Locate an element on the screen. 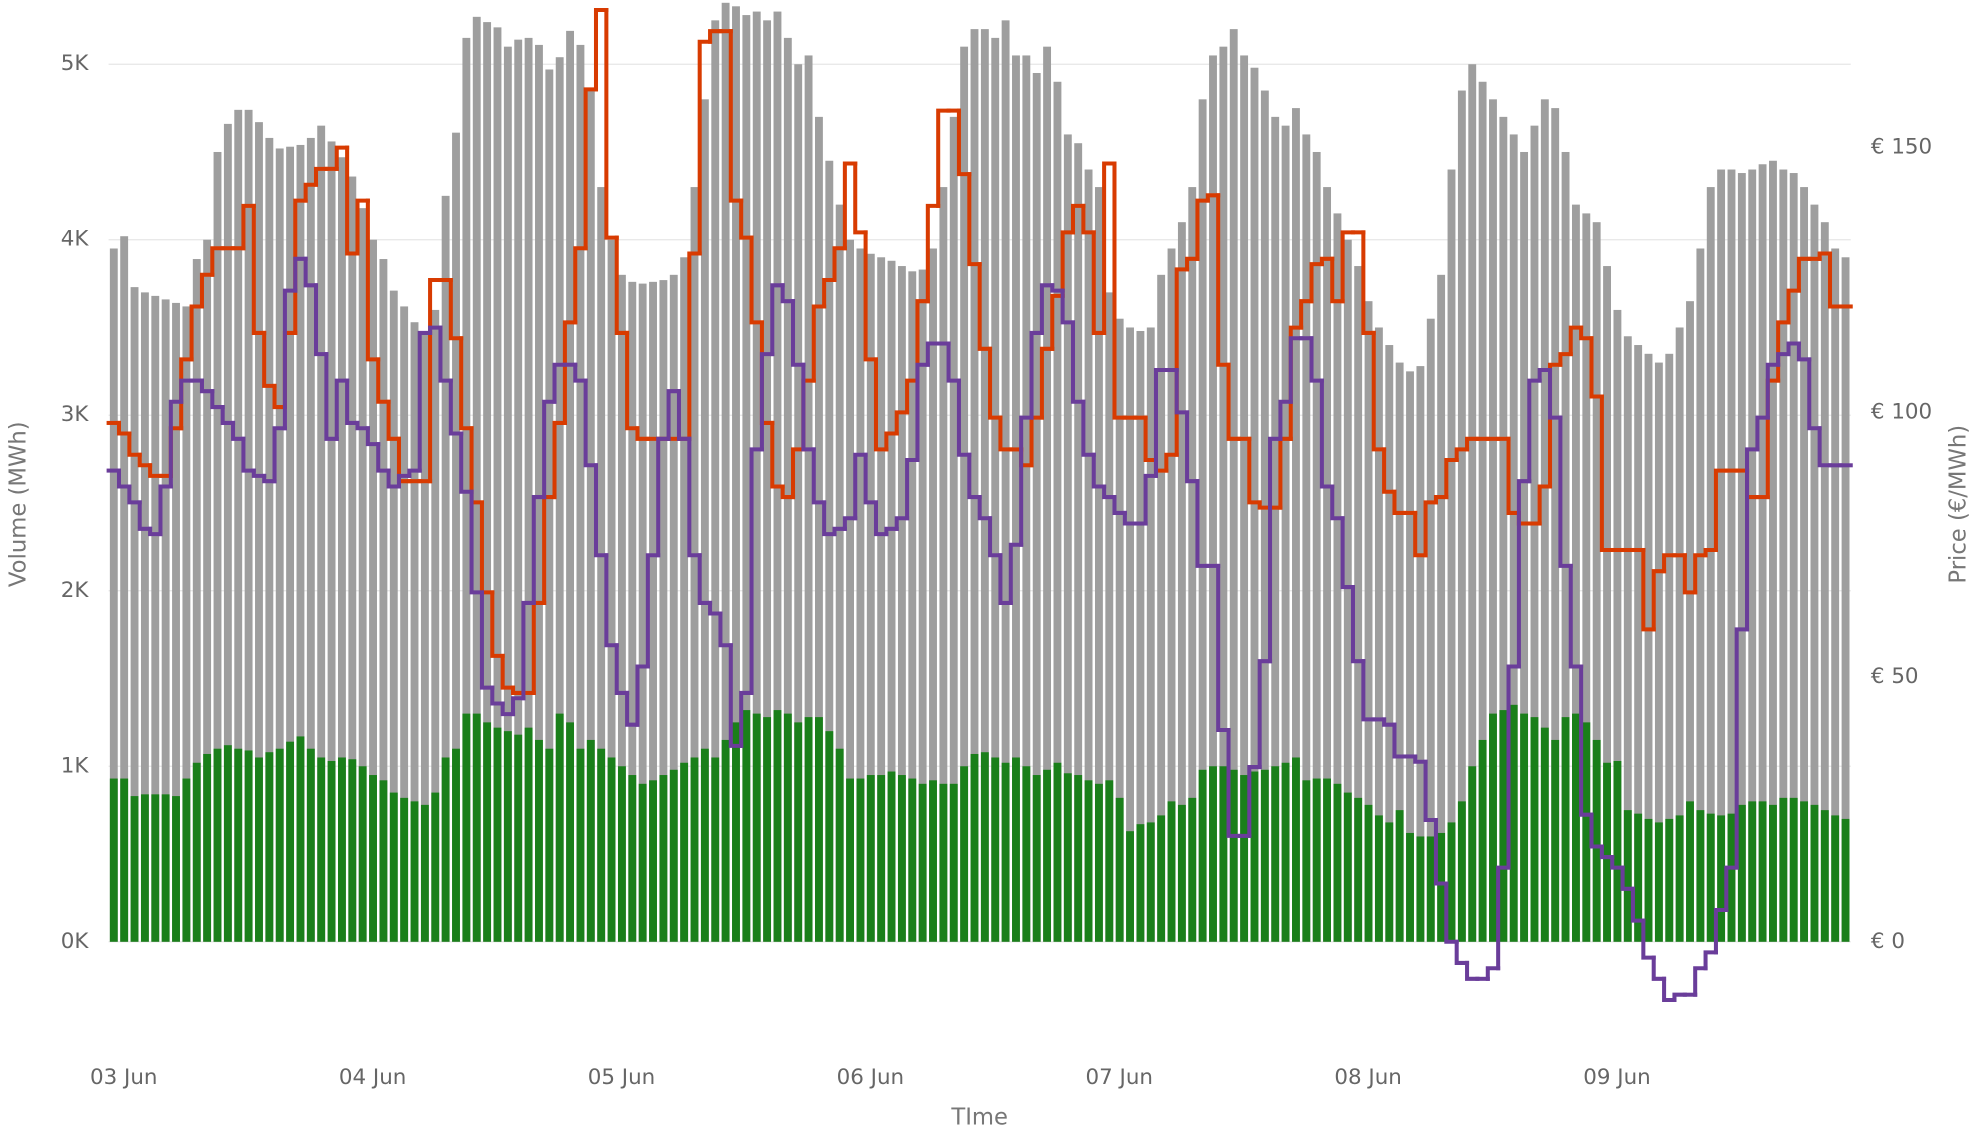 The image size is (1977, 1132). x-tick-label: 05 Jun is located at coordinates (622, 1077).